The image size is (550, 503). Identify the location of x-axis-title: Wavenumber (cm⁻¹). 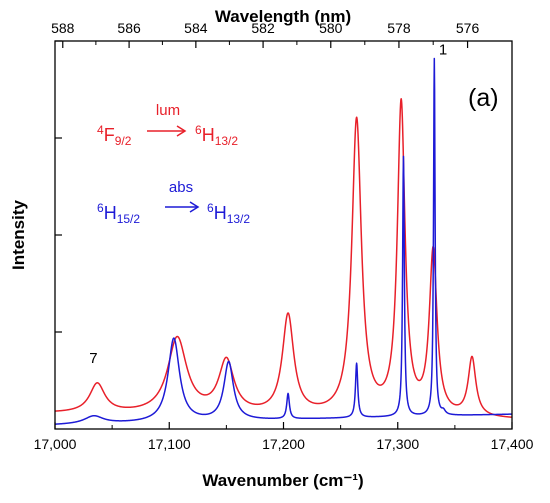
(282, 480).